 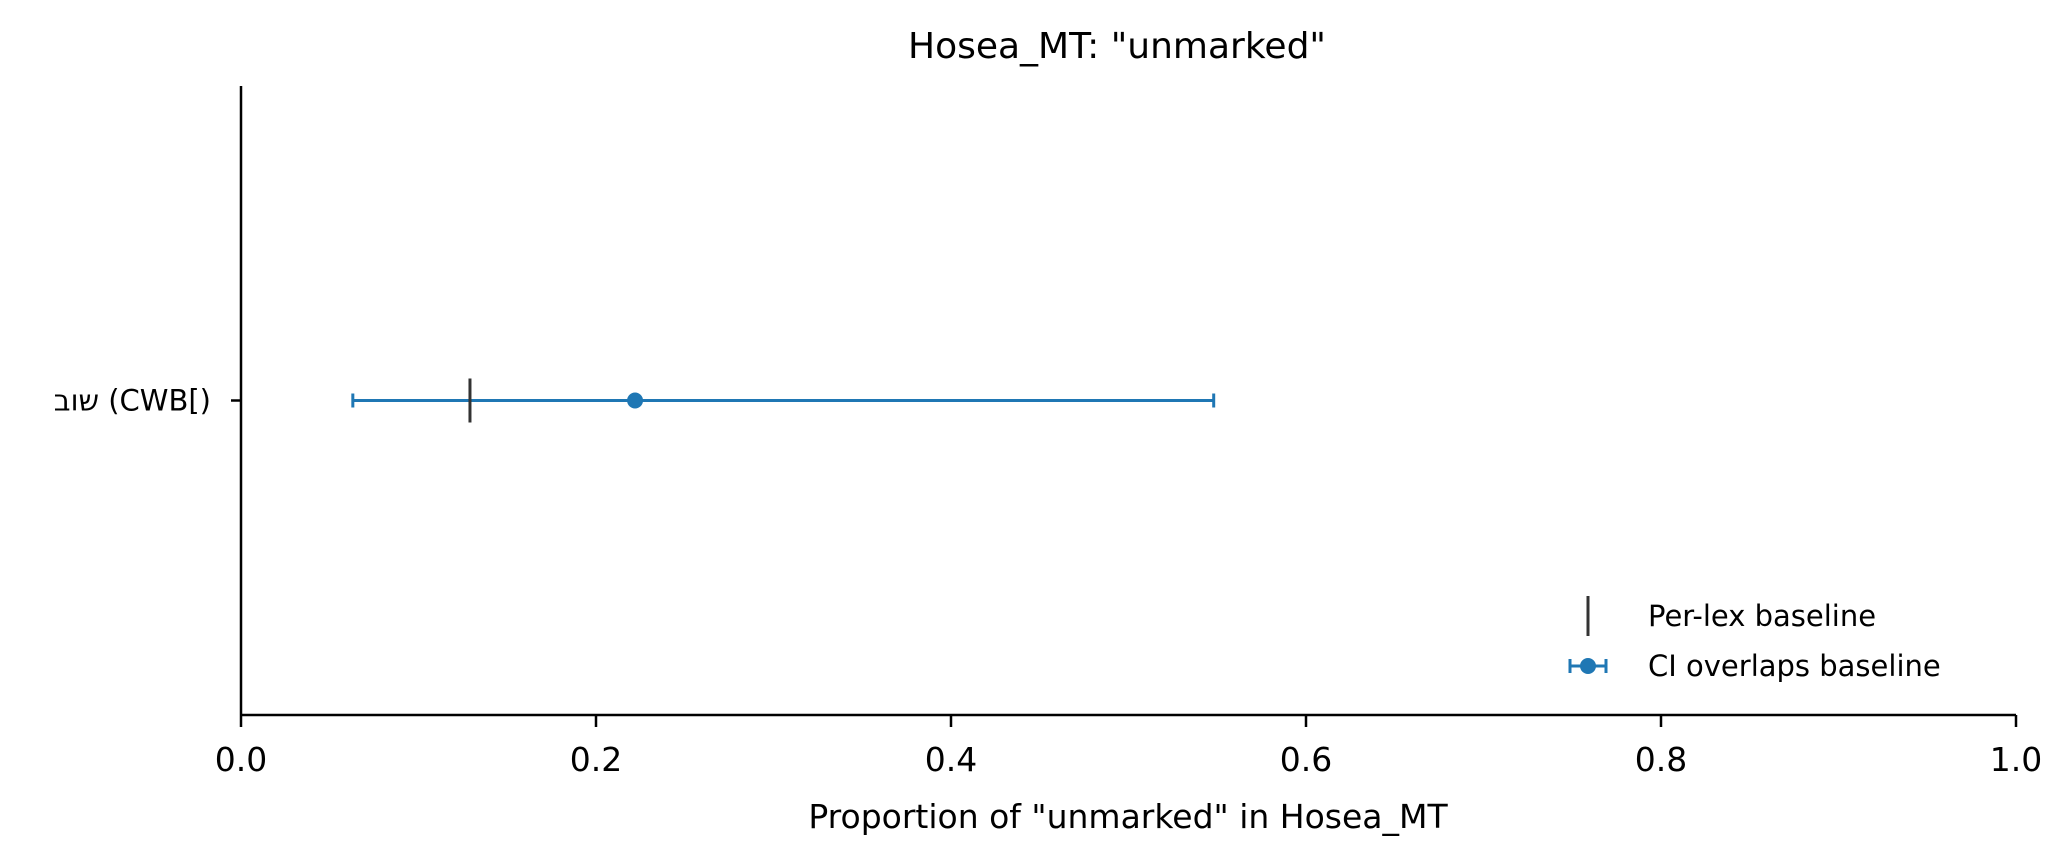 I want to click on point-estimate, so click(x=635, y=400).